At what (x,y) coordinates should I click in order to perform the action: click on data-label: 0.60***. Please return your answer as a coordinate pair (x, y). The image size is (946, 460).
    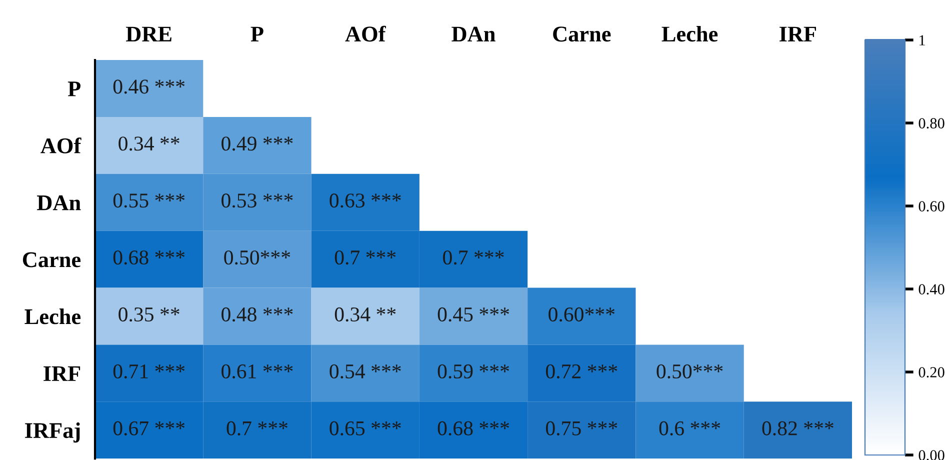
    Looking at the image, I should click on (581, 314).